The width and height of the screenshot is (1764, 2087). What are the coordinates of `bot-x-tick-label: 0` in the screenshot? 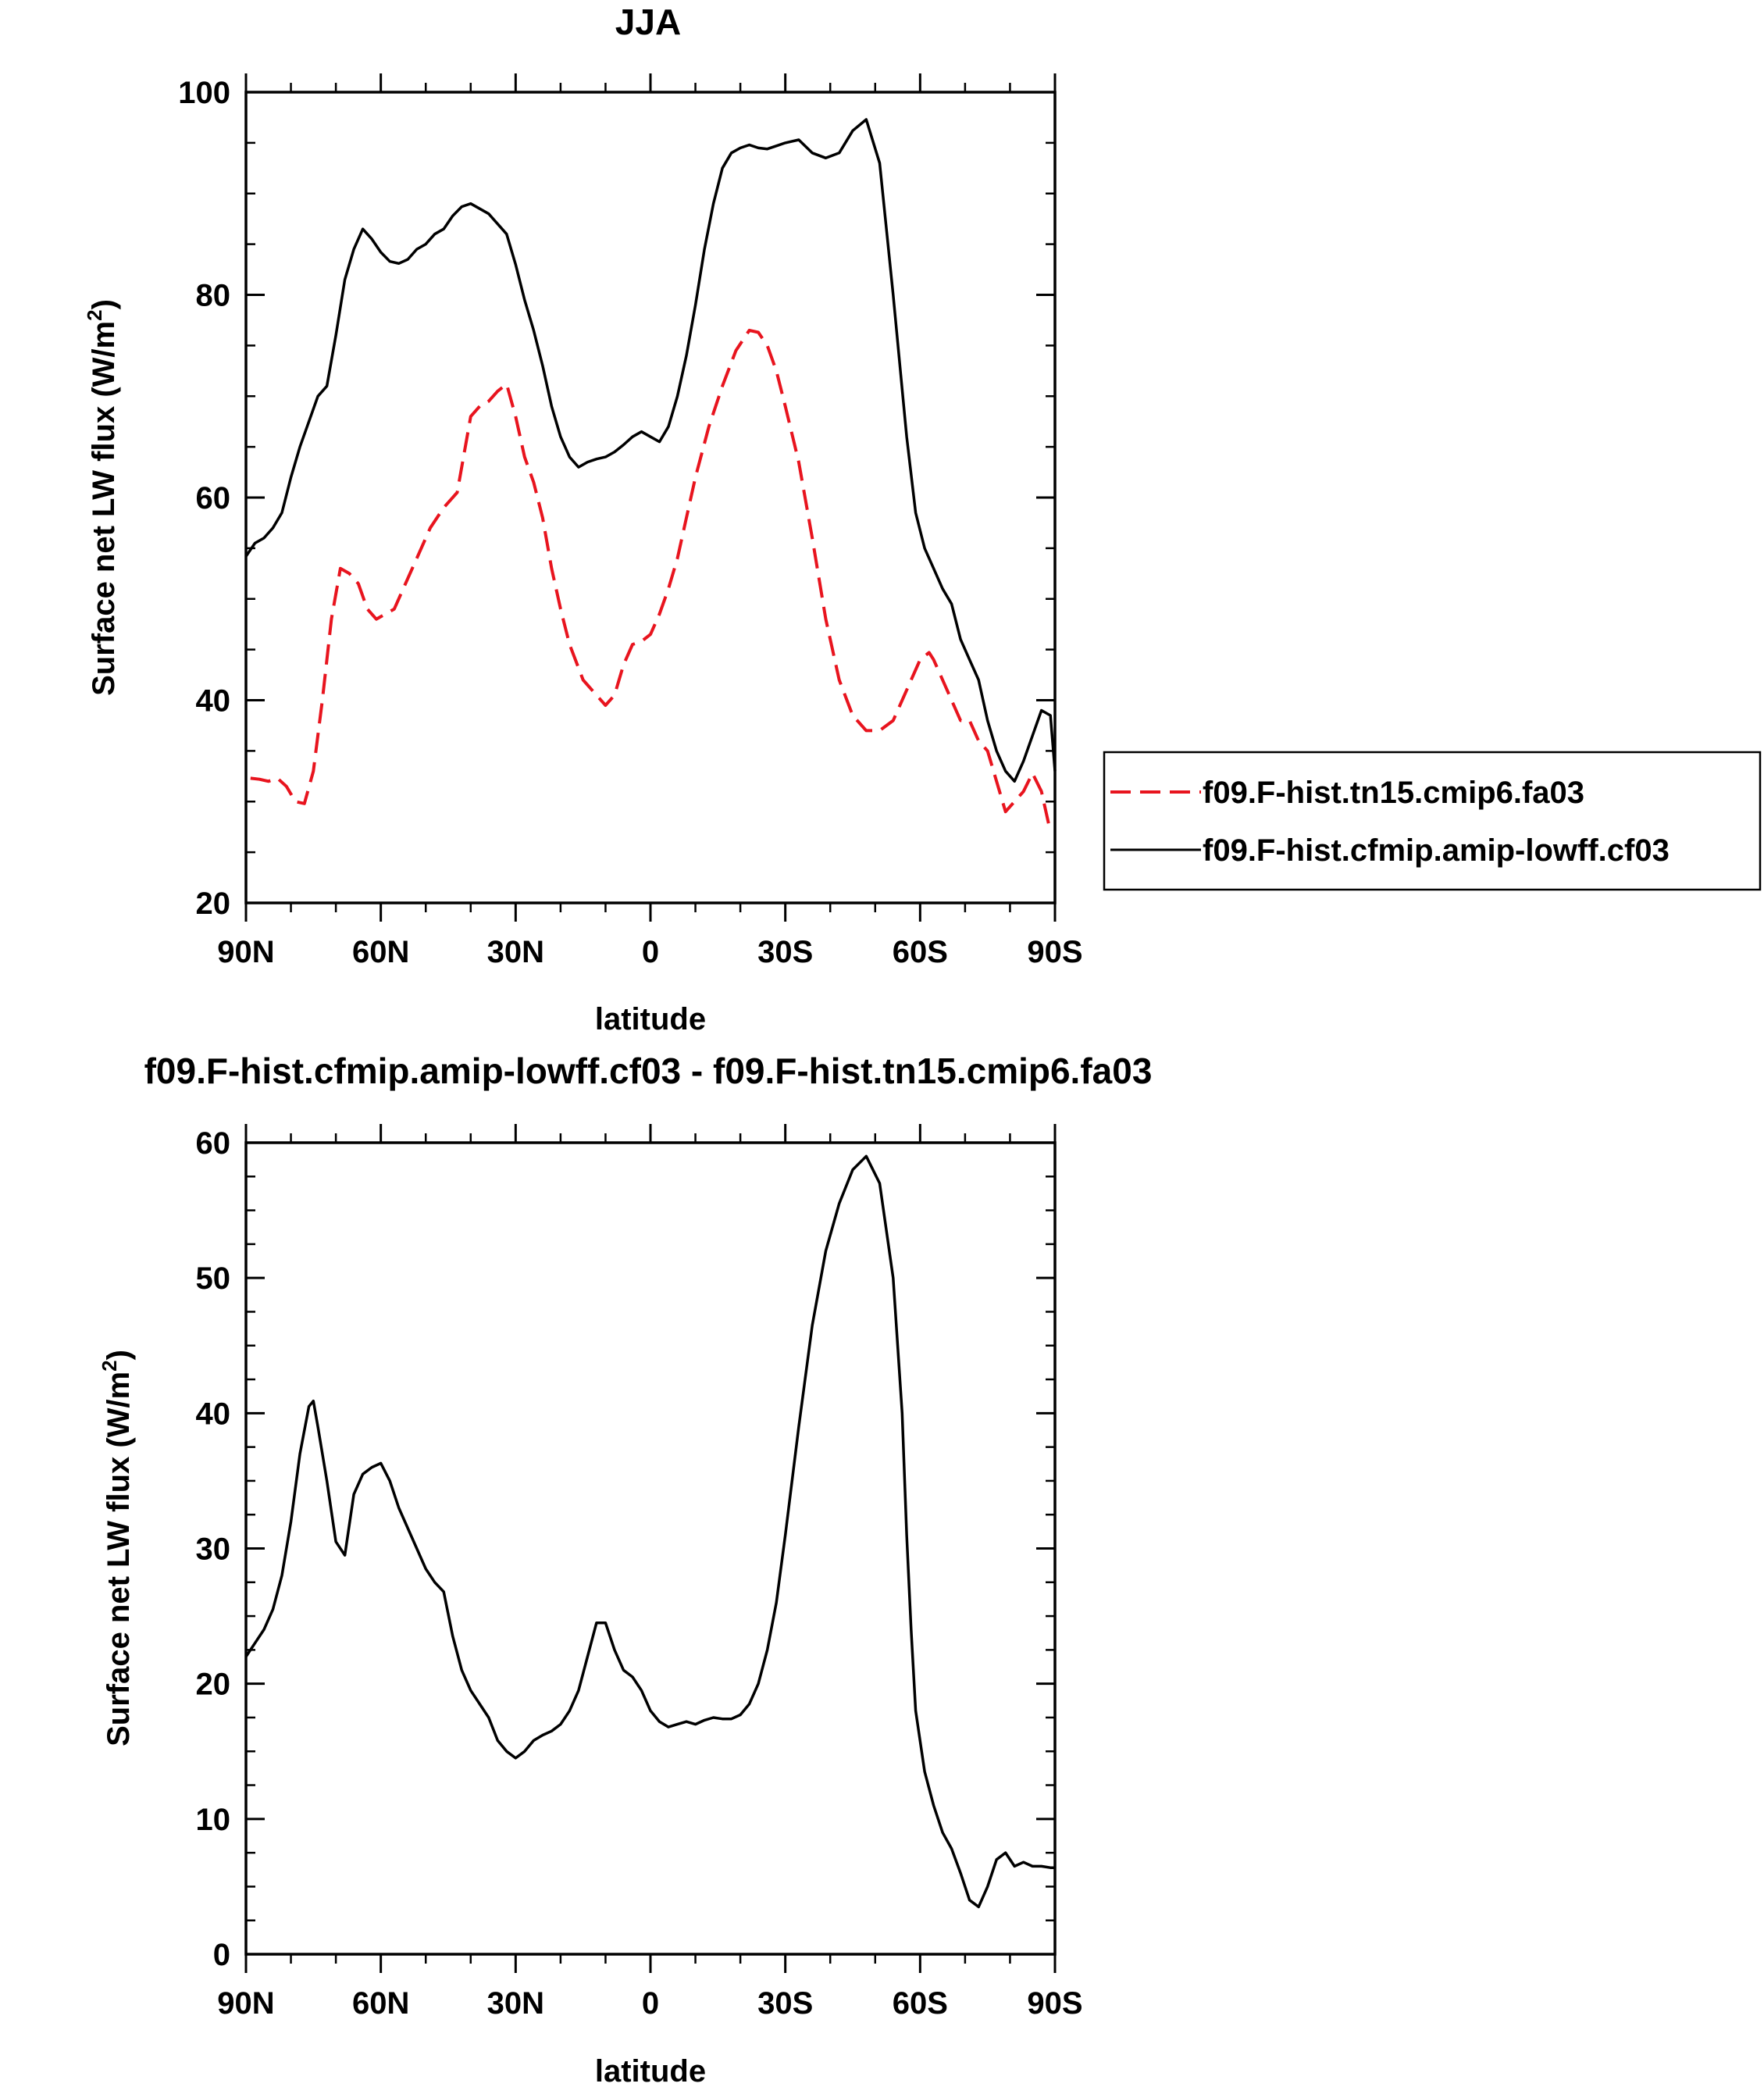 It's located at (650, 2004).